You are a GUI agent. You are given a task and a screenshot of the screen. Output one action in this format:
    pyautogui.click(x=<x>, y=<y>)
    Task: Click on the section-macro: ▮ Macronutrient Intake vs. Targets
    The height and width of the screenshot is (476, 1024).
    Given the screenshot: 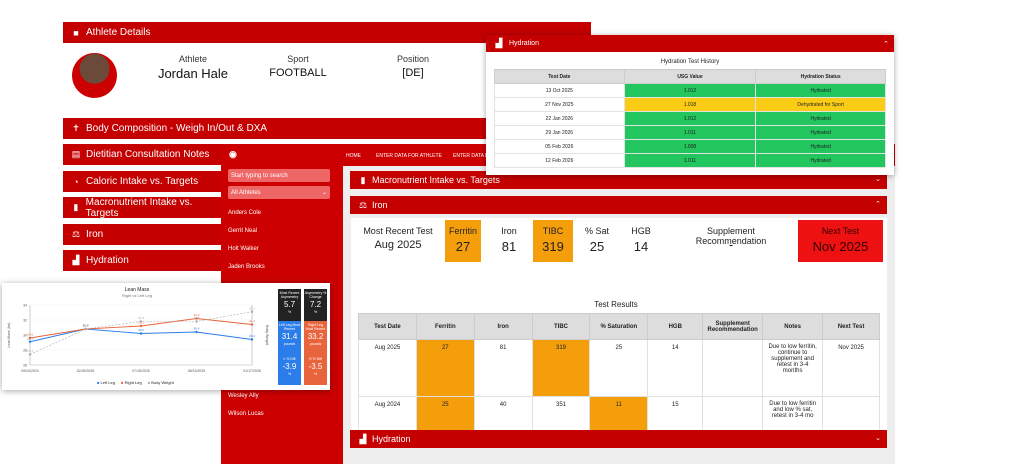 What is the action you would take?
    pyautogui.click(x=143, y=208)
    